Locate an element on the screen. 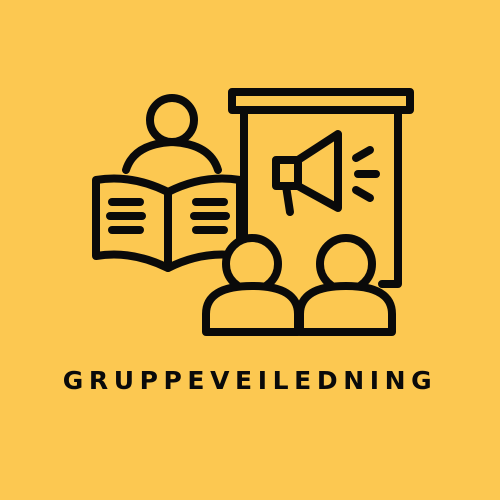 The height and width of the screenshot is (500, 500). megaphone-icon is located at coordinates (326, 173).